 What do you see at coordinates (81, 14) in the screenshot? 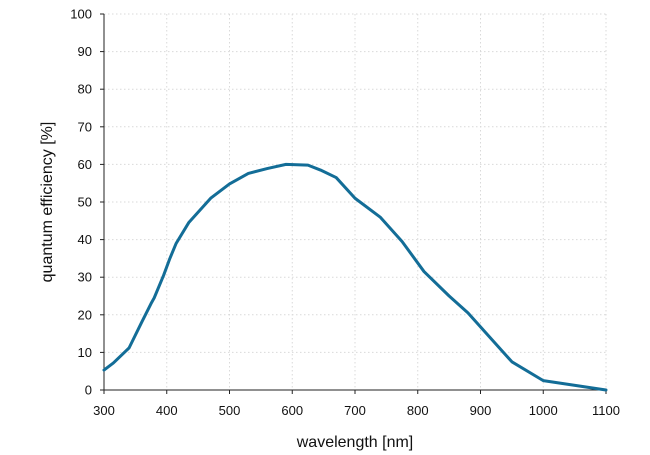
I see `y-tick-label: 100` at bounding box center [81, 14].